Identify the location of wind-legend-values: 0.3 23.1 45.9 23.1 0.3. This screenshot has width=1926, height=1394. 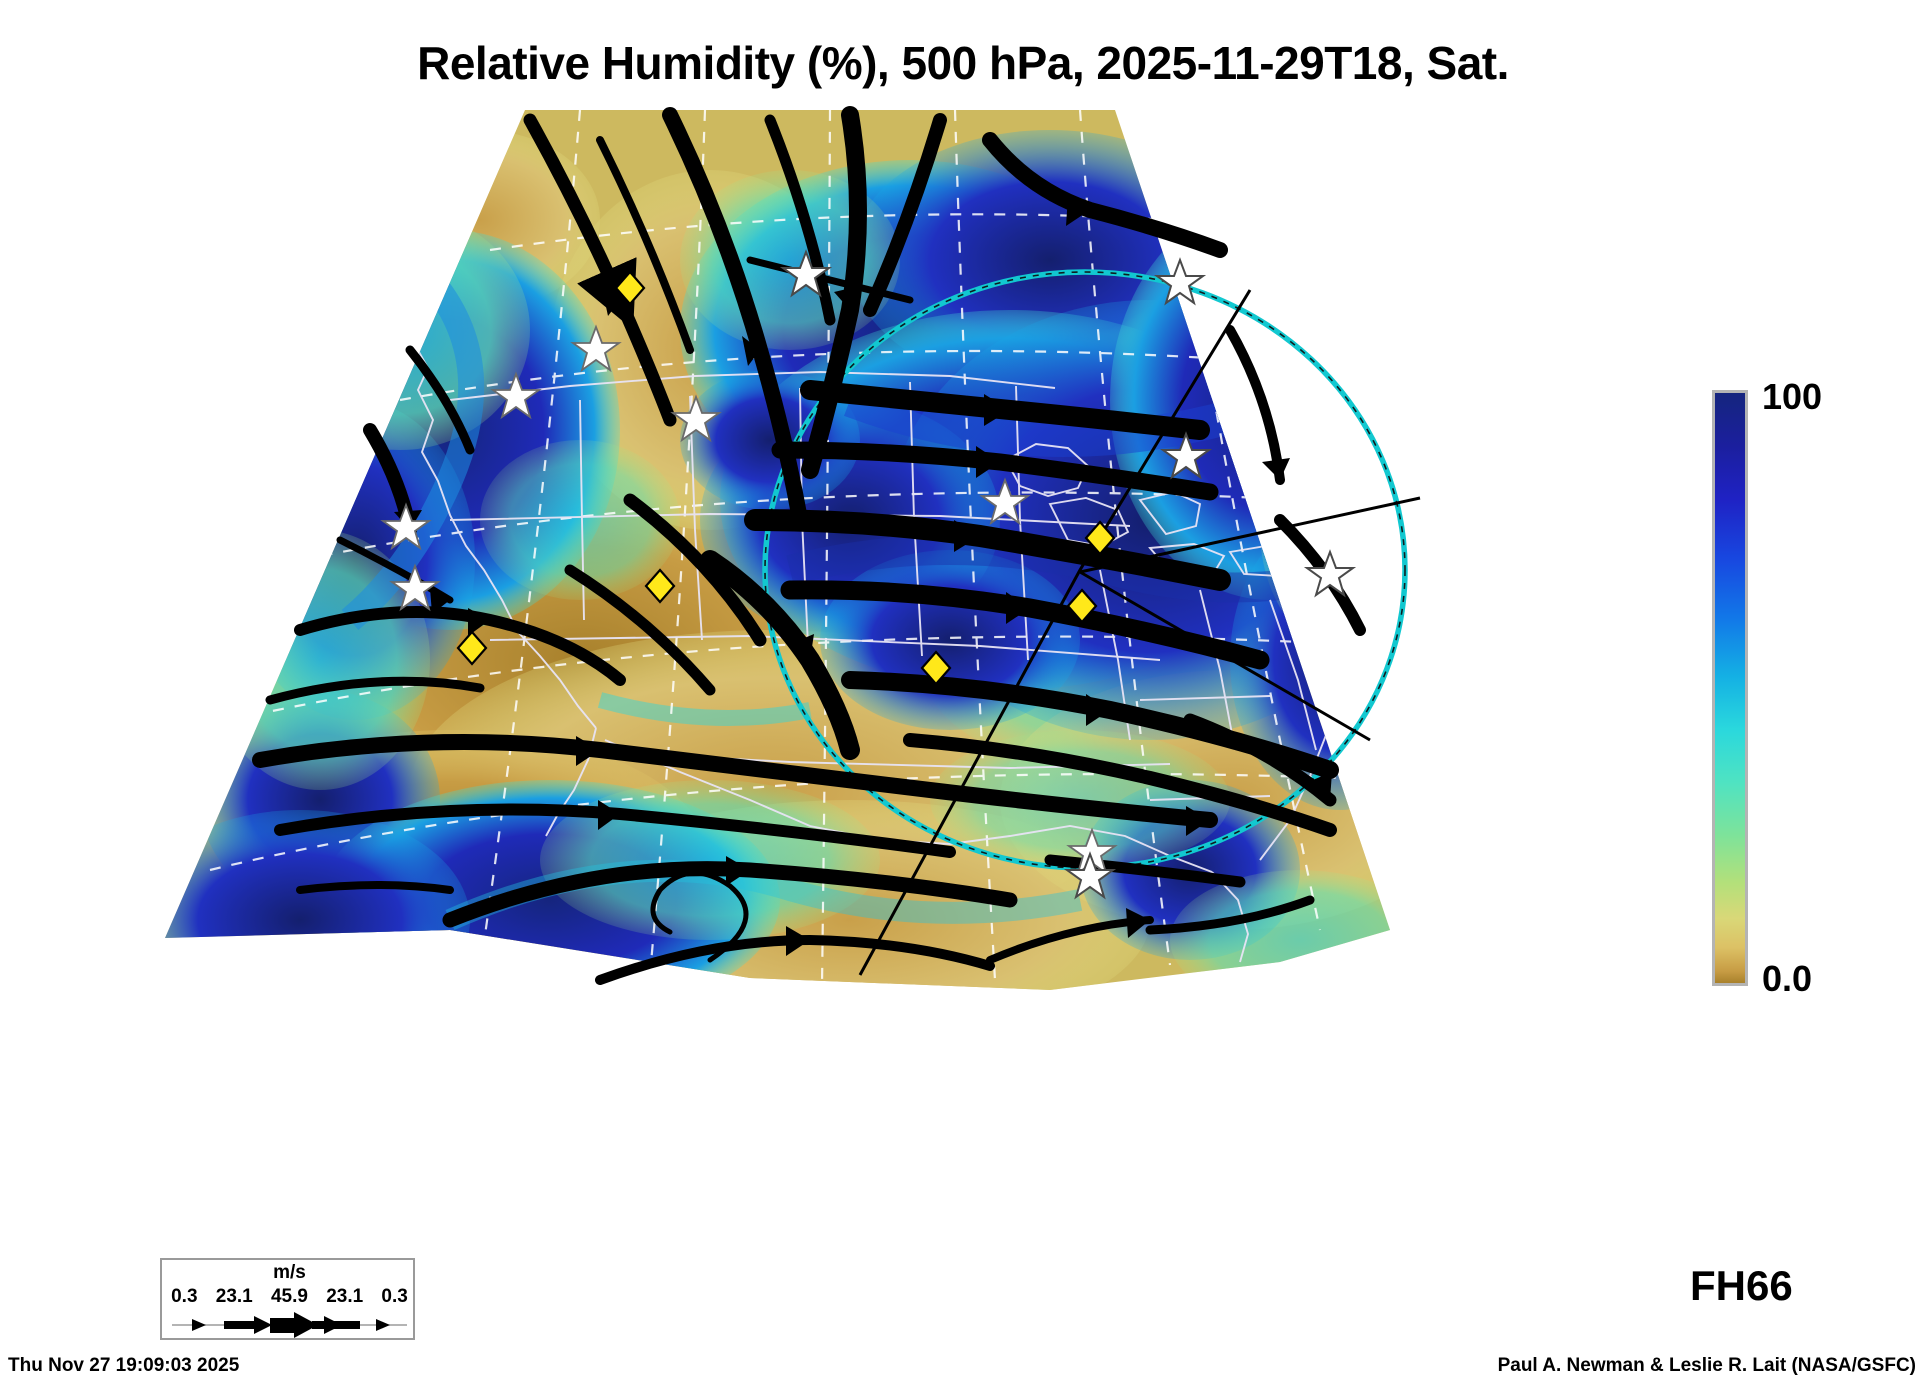
(289, 1297).